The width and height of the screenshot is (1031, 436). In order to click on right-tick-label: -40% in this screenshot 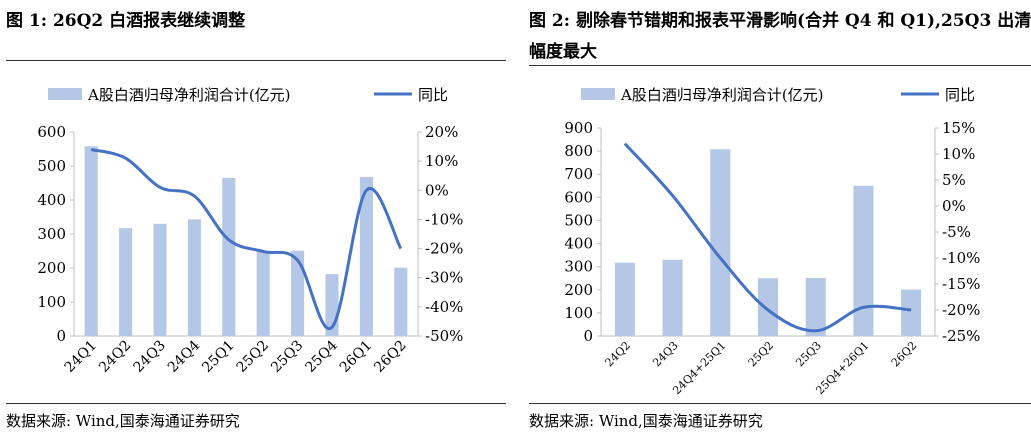, I will do `click(444, 307)`.